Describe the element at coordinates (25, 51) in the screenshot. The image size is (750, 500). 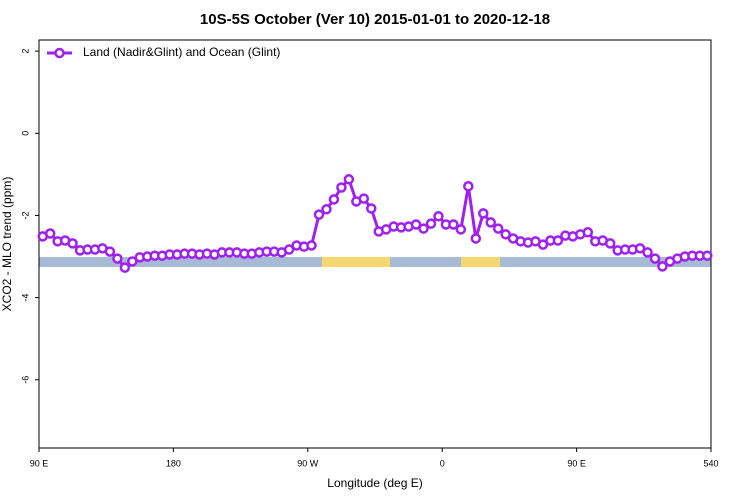
I see `y-tick-label: 2` at that location.